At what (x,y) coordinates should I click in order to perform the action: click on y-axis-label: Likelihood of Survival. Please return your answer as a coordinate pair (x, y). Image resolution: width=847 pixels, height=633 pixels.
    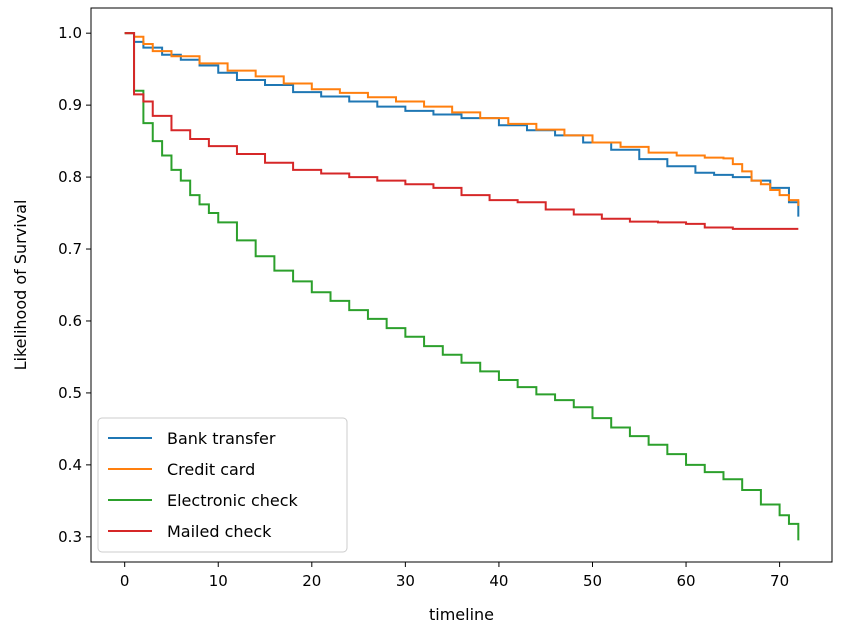
    Looking at the image, I should click on (20, 285).